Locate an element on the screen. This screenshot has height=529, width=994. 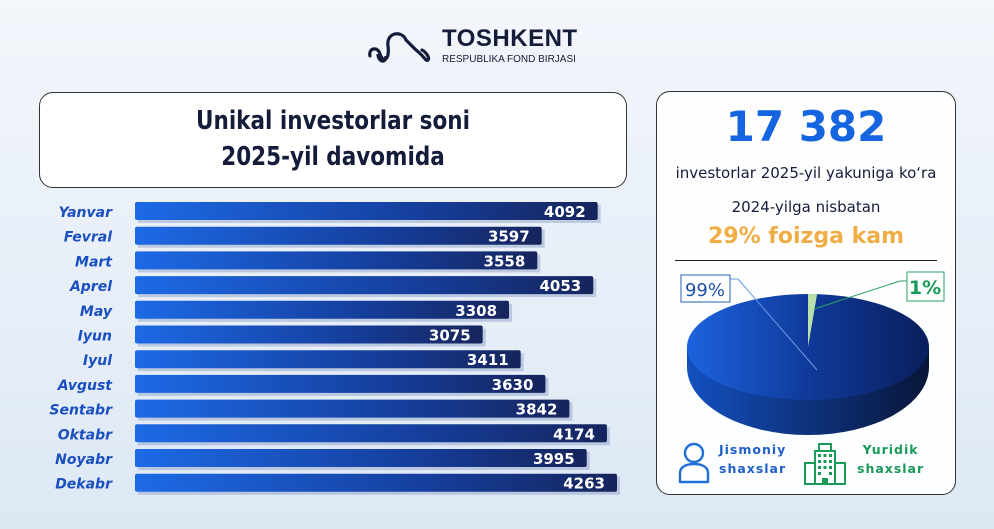
category-label: May is located at coordinates (96, 312).